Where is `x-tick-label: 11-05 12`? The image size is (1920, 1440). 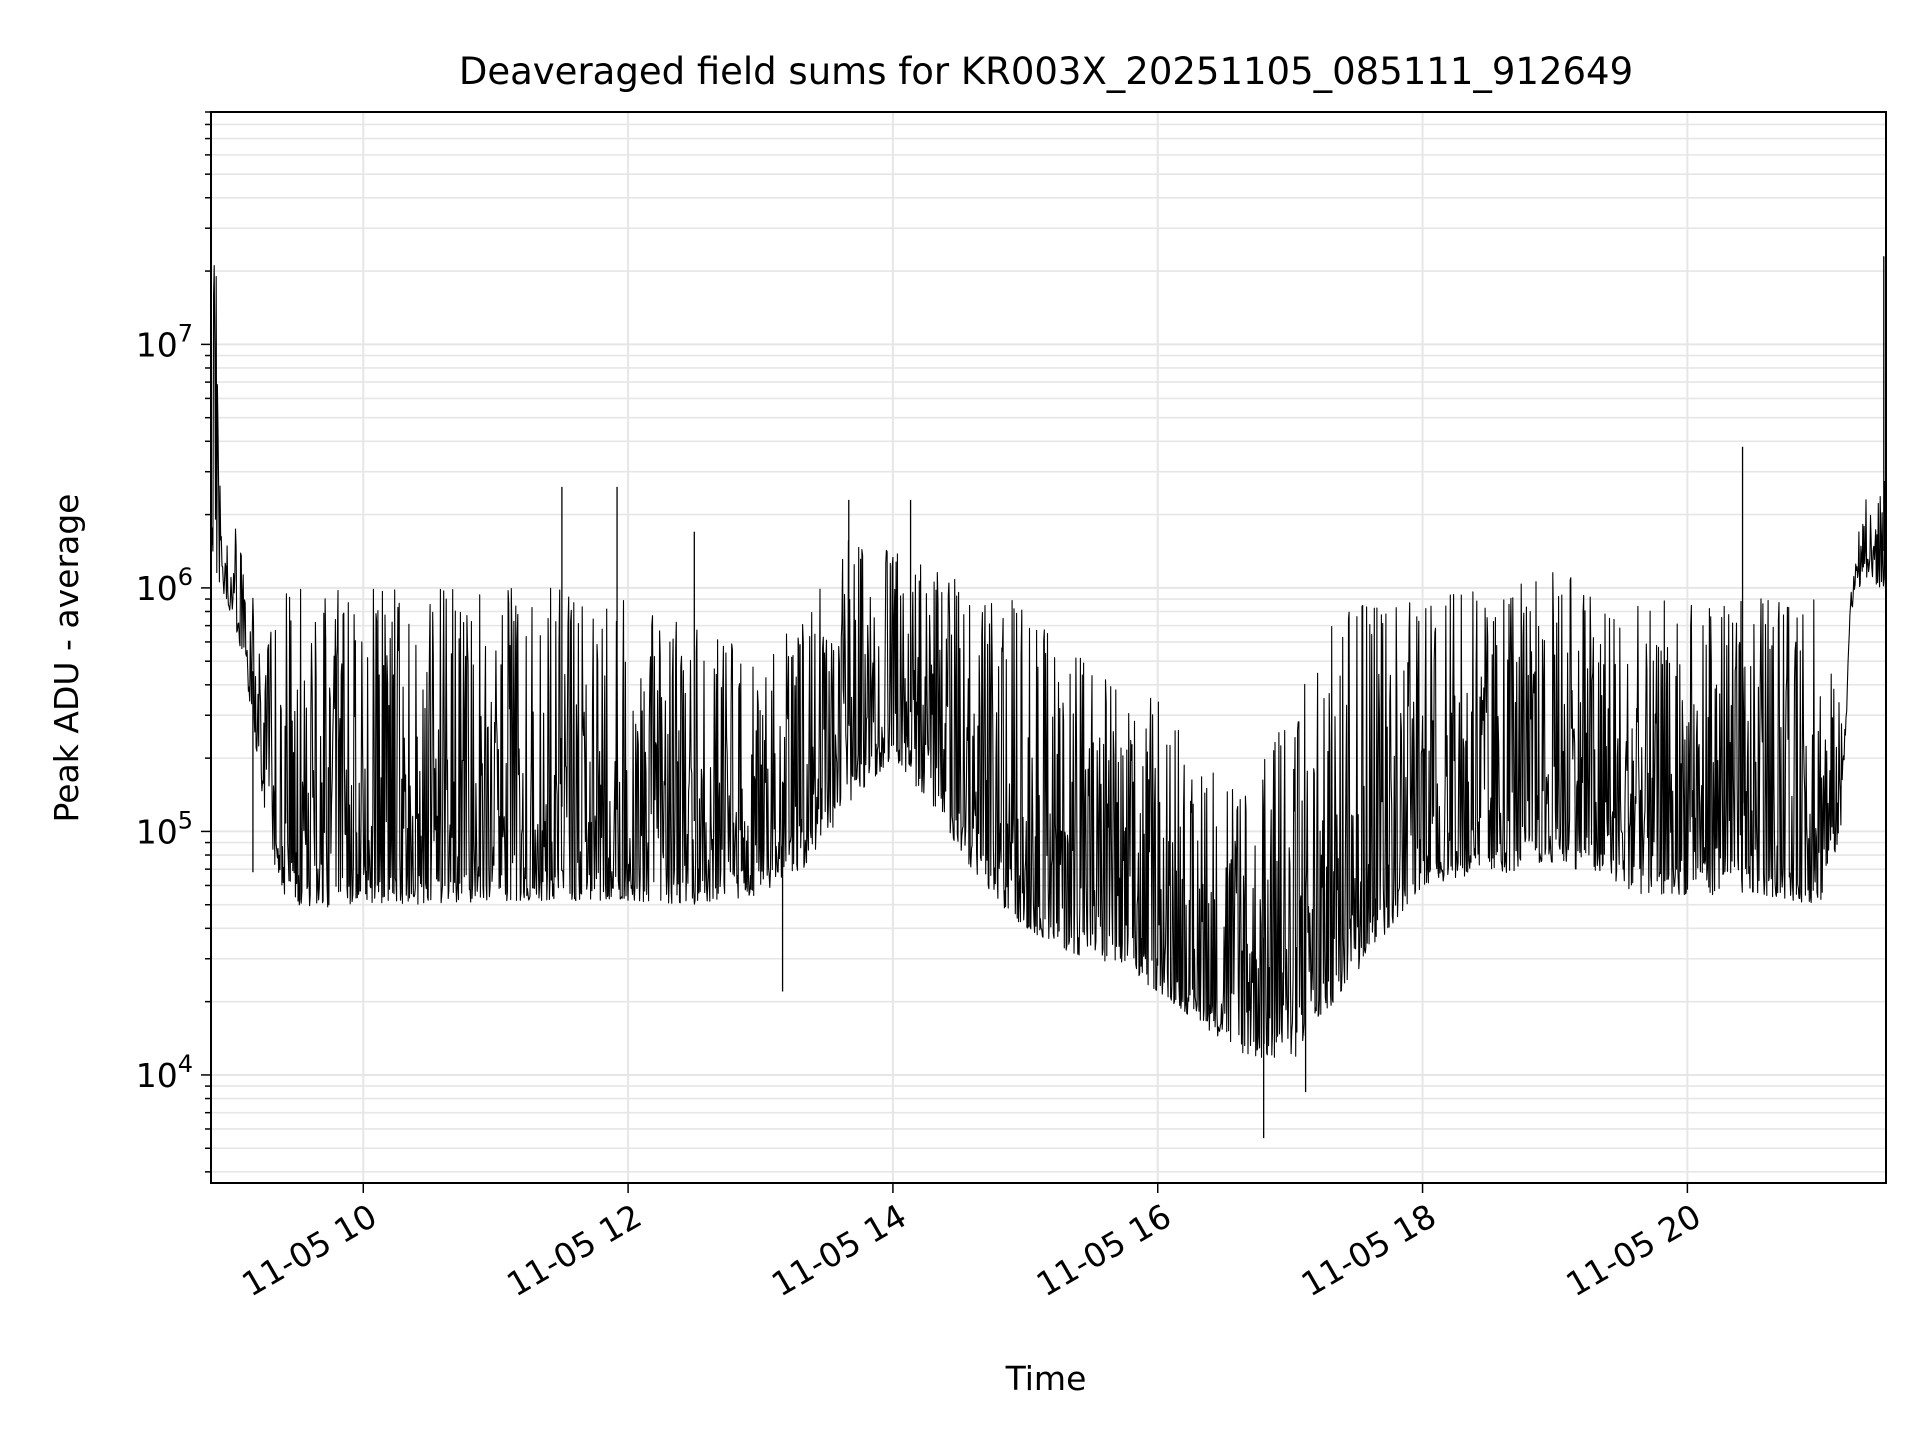 x-tick-label: 11-05 12 is located at coordinates (574, 1250).